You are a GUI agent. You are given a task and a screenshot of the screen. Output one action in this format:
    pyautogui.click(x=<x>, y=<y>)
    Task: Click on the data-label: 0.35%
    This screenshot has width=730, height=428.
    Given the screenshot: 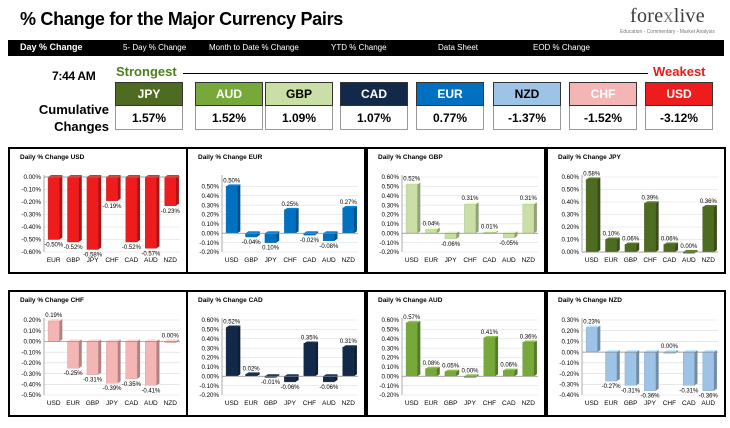 What is the action you would take?
    pyautogui.click(x=310, y=338)
    